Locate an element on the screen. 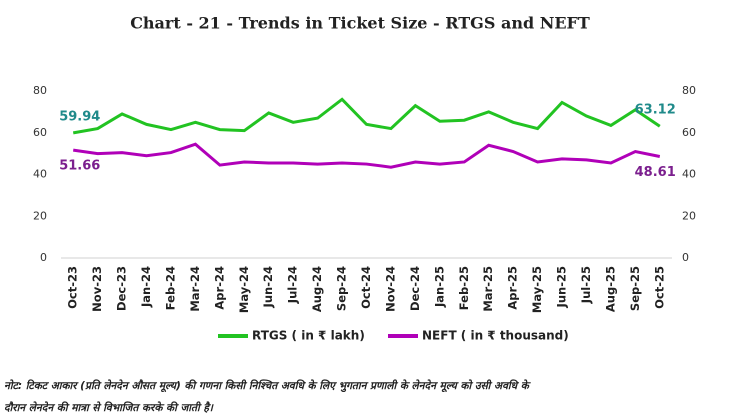 This screenshot has height=418, width=729. x-tick-label: Jul-25 is located at coordinates (586, 285).